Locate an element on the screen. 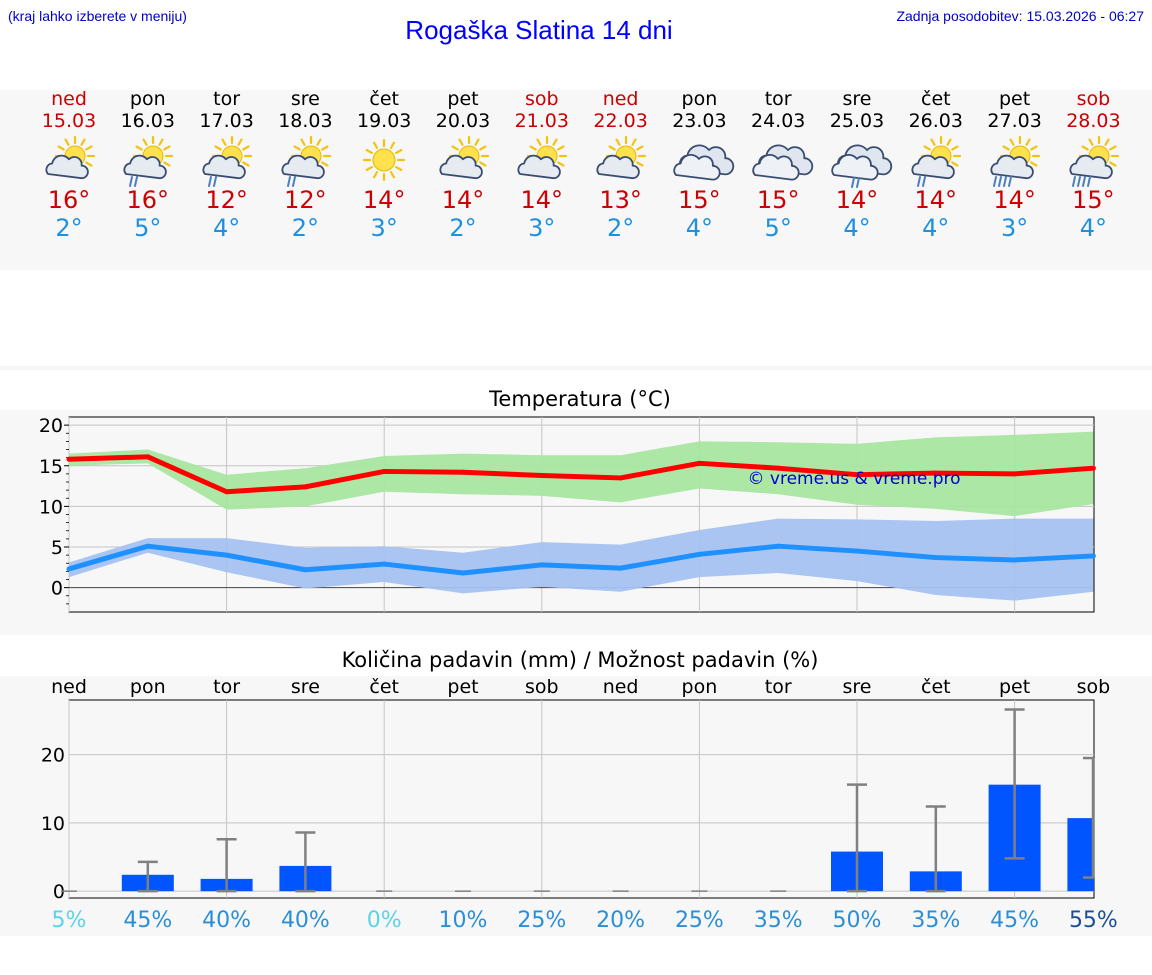 This screenshot has height=975, width=1152. precip-probability: 25% is located at coordinates (699, 920).